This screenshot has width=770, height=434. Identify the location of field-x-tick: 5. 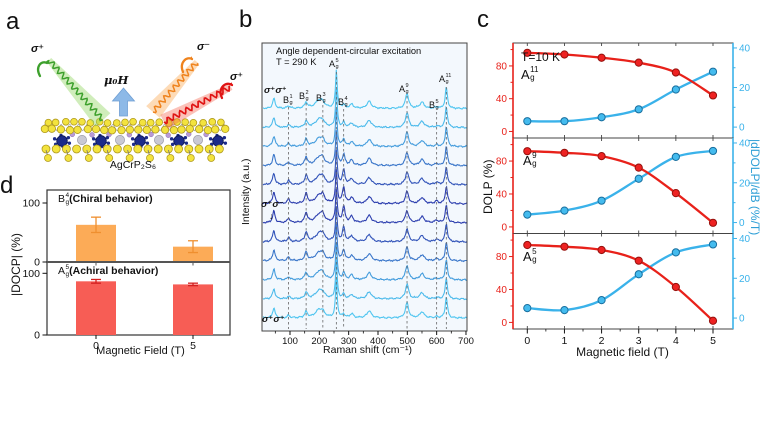
(713, 341).